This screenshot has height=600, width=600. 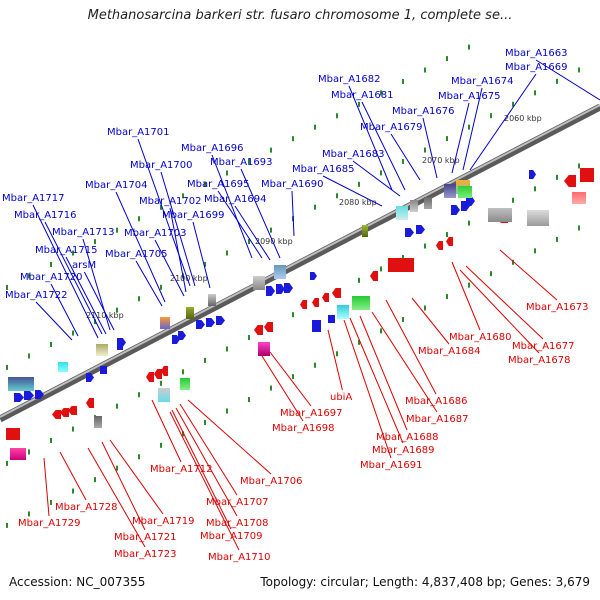 I want to click on gene-label: Mbar_A1682, so click(x=349, y=79).